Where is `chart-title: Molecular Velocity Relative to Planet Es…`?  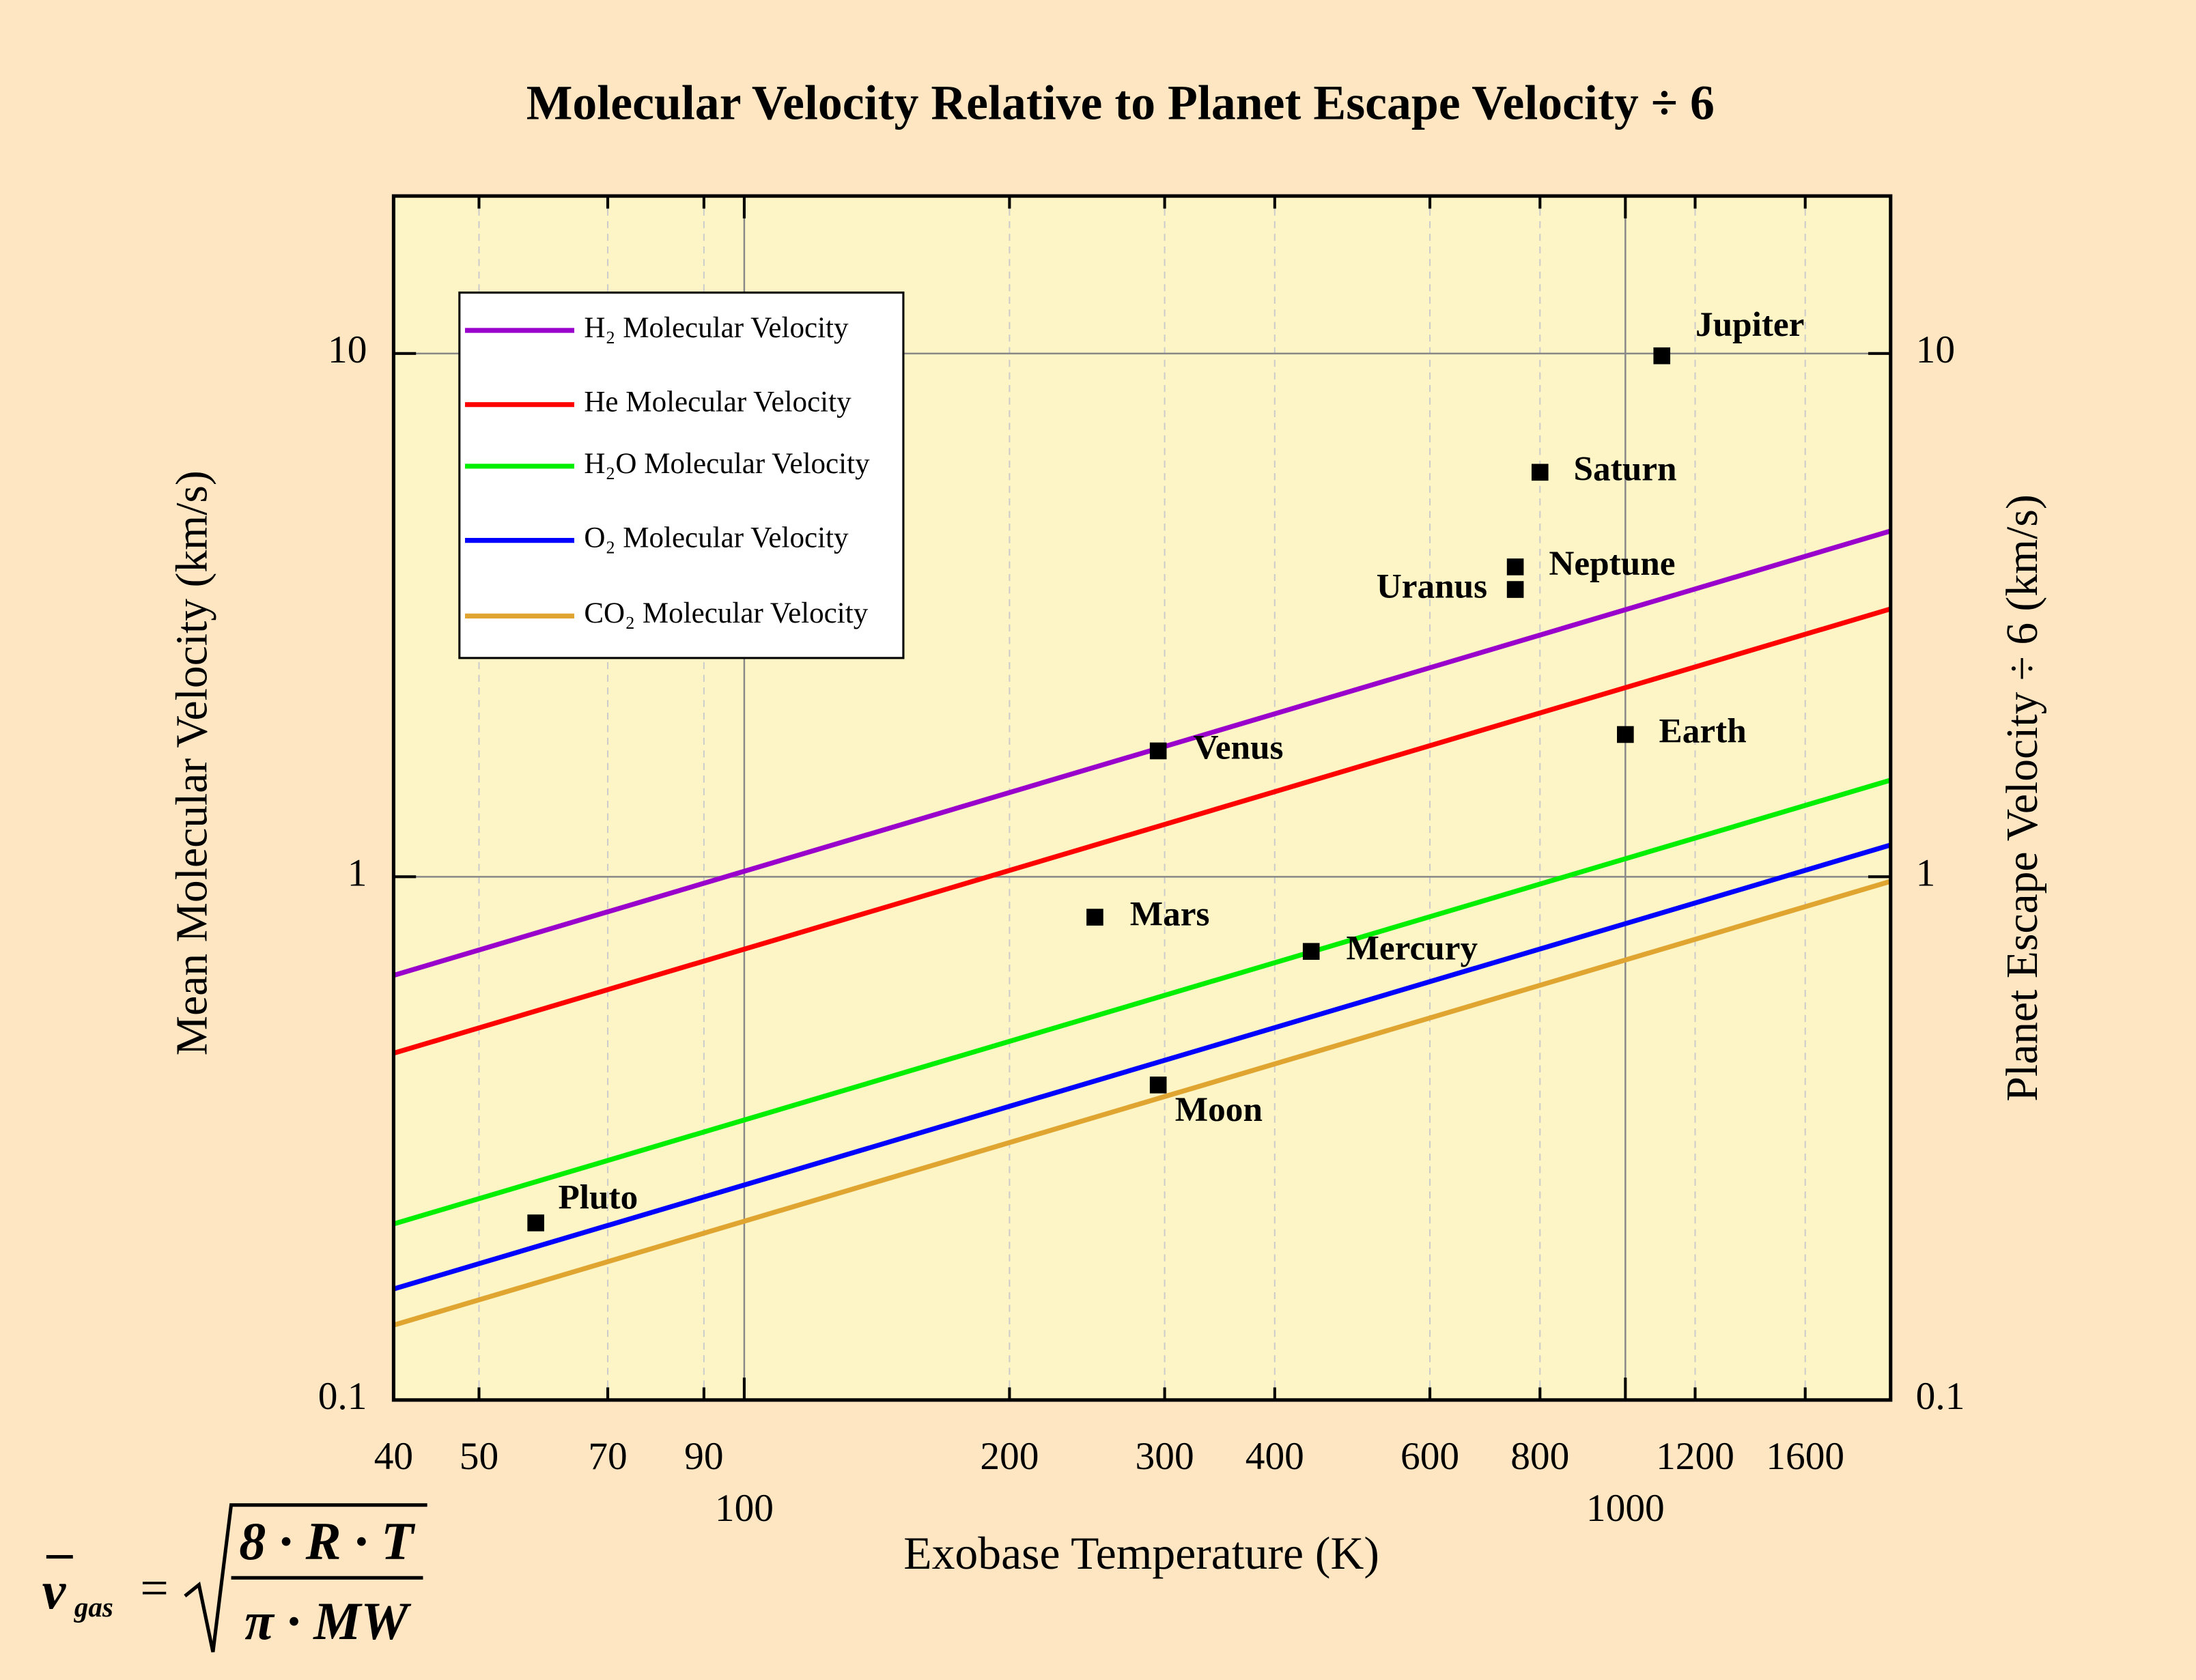
chart-title: Molecular Velocity Relative to Planet Es… is located at coordinates (1121, 102).